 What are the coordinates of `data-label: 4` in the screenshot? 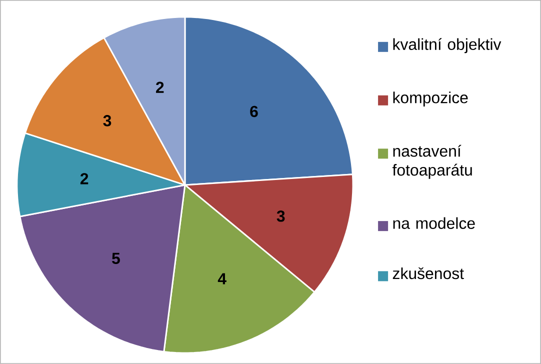 It's located at (222, 278).